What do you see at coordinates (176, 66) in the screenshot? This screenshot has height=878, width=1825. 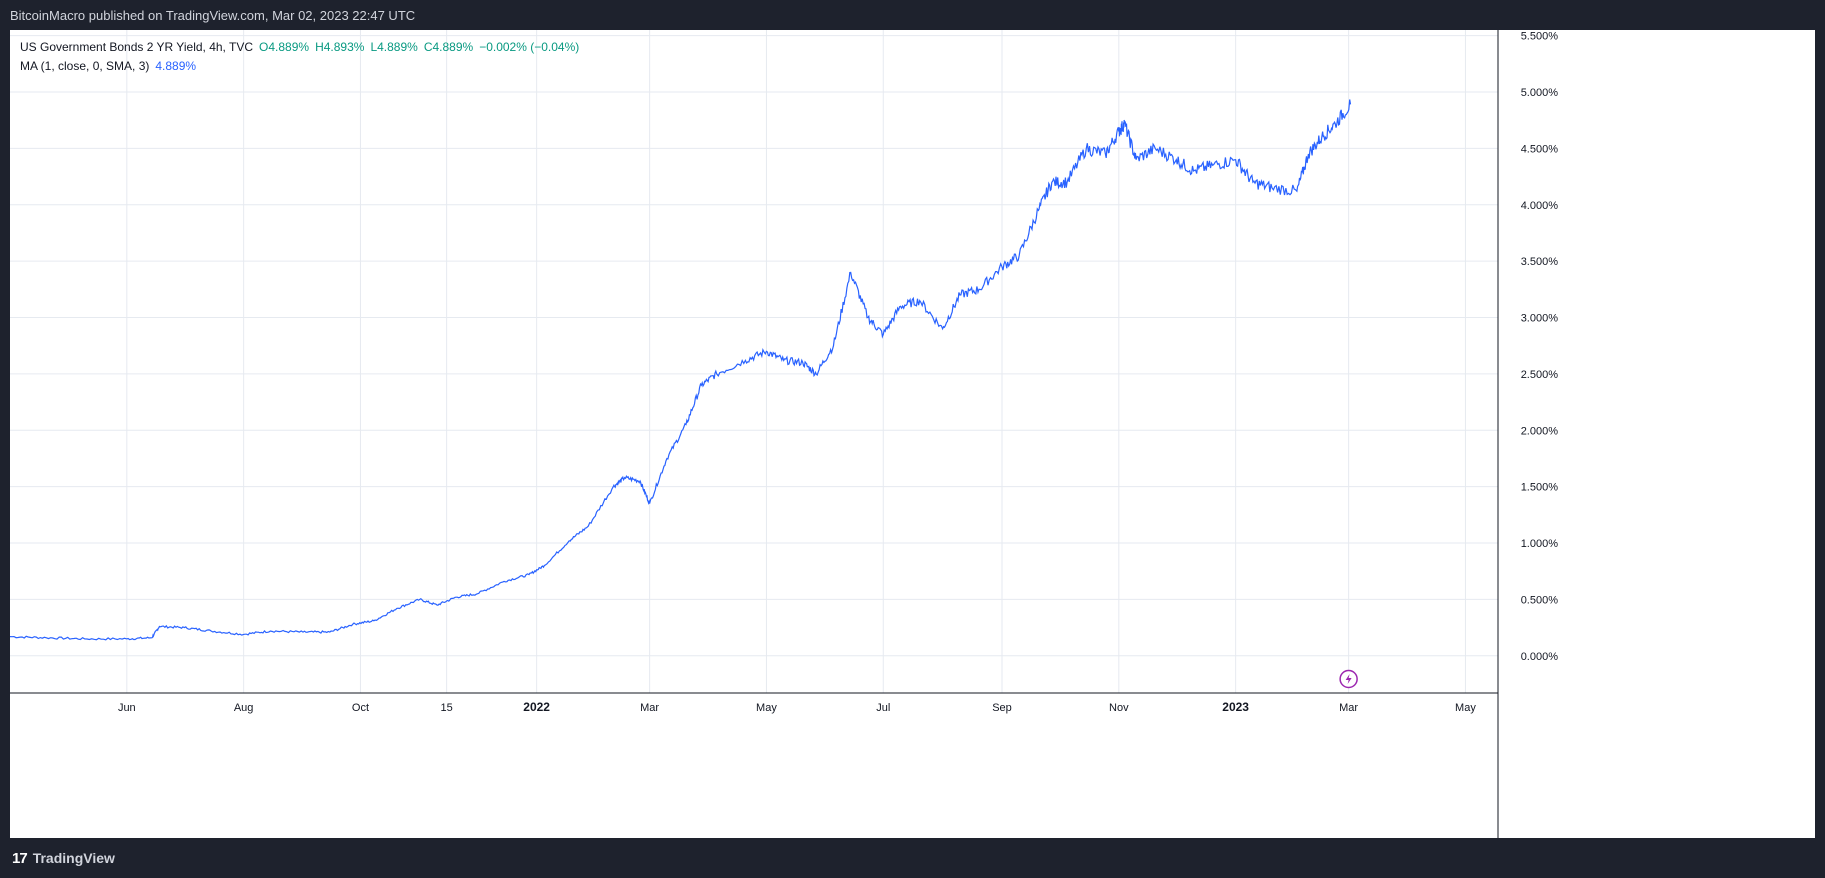 I see `legend-ma-value: 4.889%` at bounding box center [176, 66].